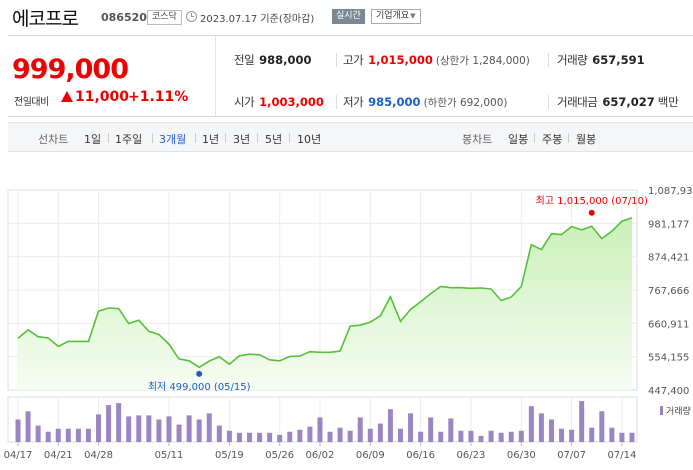  I want to click on min-price-annotation: 최저 499,000 (05/15), so click(199, 387).